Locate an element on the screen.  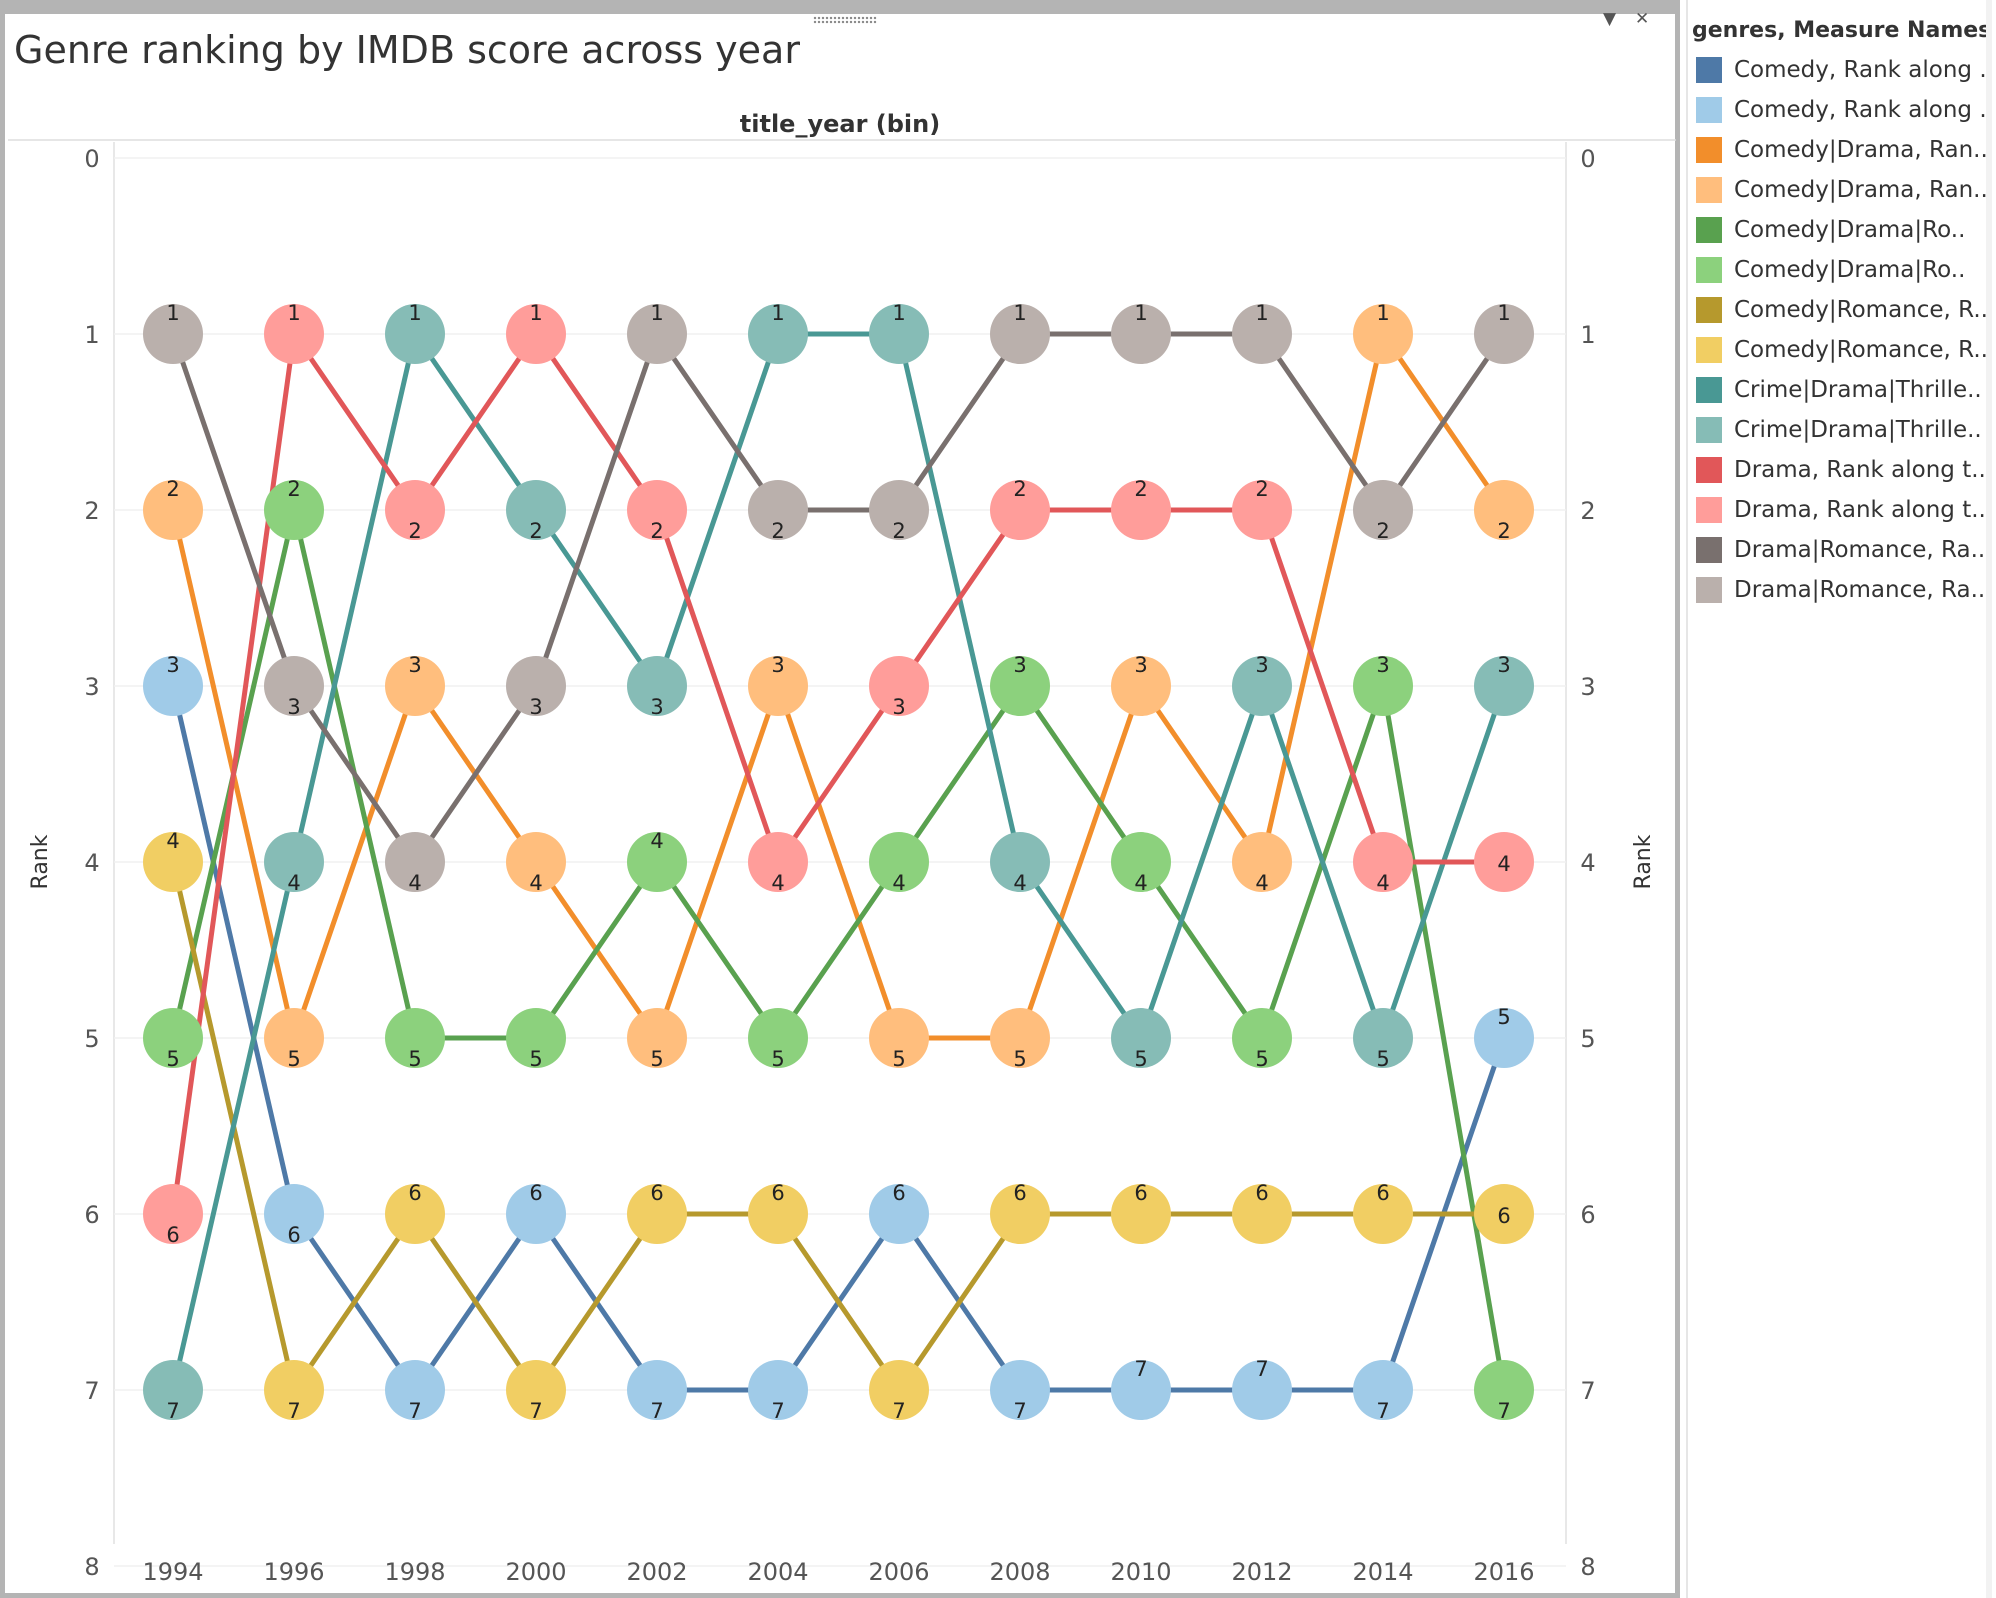
drag-grip-icon is located at coordinates (845, 20).